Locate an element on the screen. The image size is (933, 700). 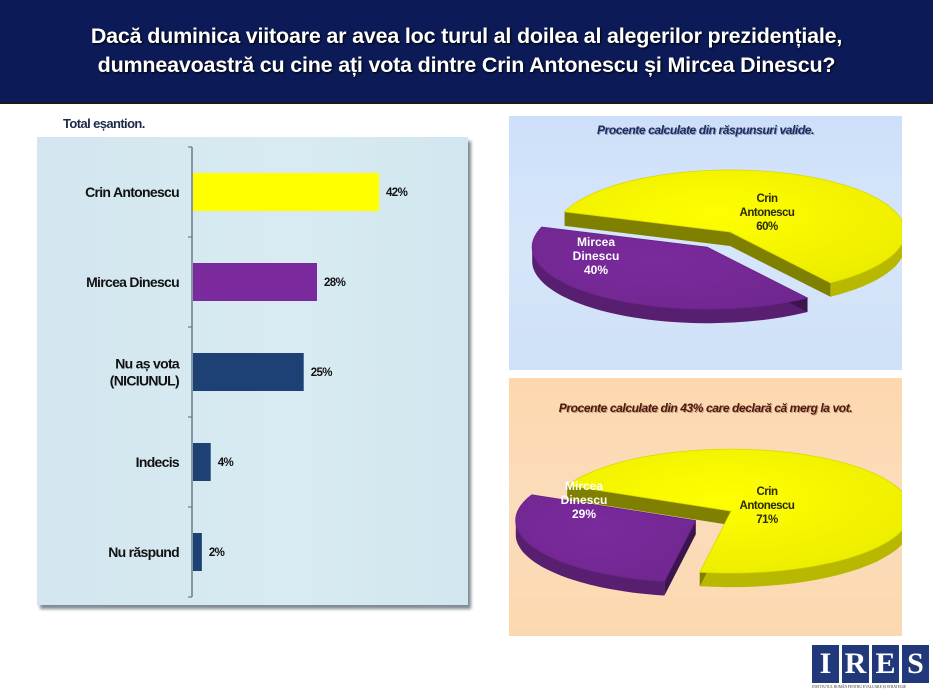
bar-value-label: 25% is located at coordinates (322, 373).